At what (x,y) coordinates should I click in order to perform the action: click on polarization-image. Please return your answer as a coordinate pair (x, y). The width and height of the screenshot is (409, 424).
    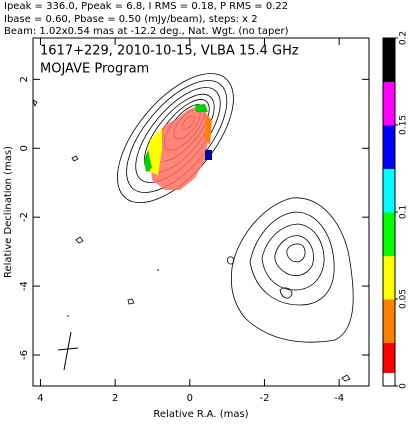
    Looking at the image, I should click on (178, 147).